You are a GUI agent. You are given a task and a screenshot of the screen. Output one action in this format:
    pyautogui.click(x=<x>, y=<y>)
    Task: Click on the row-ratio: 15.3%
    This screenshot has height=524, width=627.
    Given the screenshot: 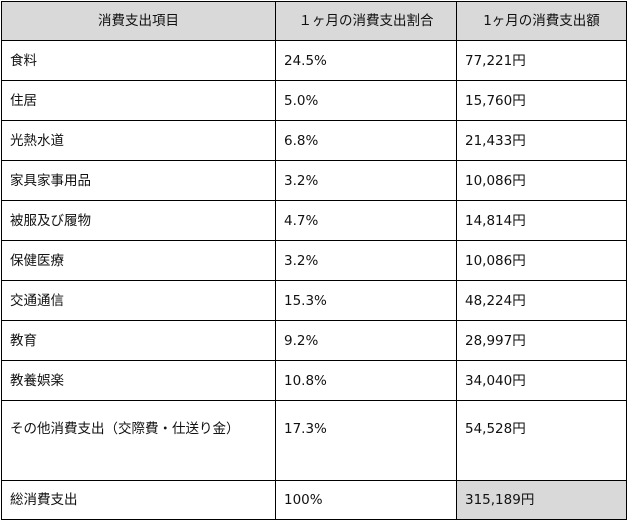 What is the action you would take?
    pyautogui.click(x=366, y=300)
    